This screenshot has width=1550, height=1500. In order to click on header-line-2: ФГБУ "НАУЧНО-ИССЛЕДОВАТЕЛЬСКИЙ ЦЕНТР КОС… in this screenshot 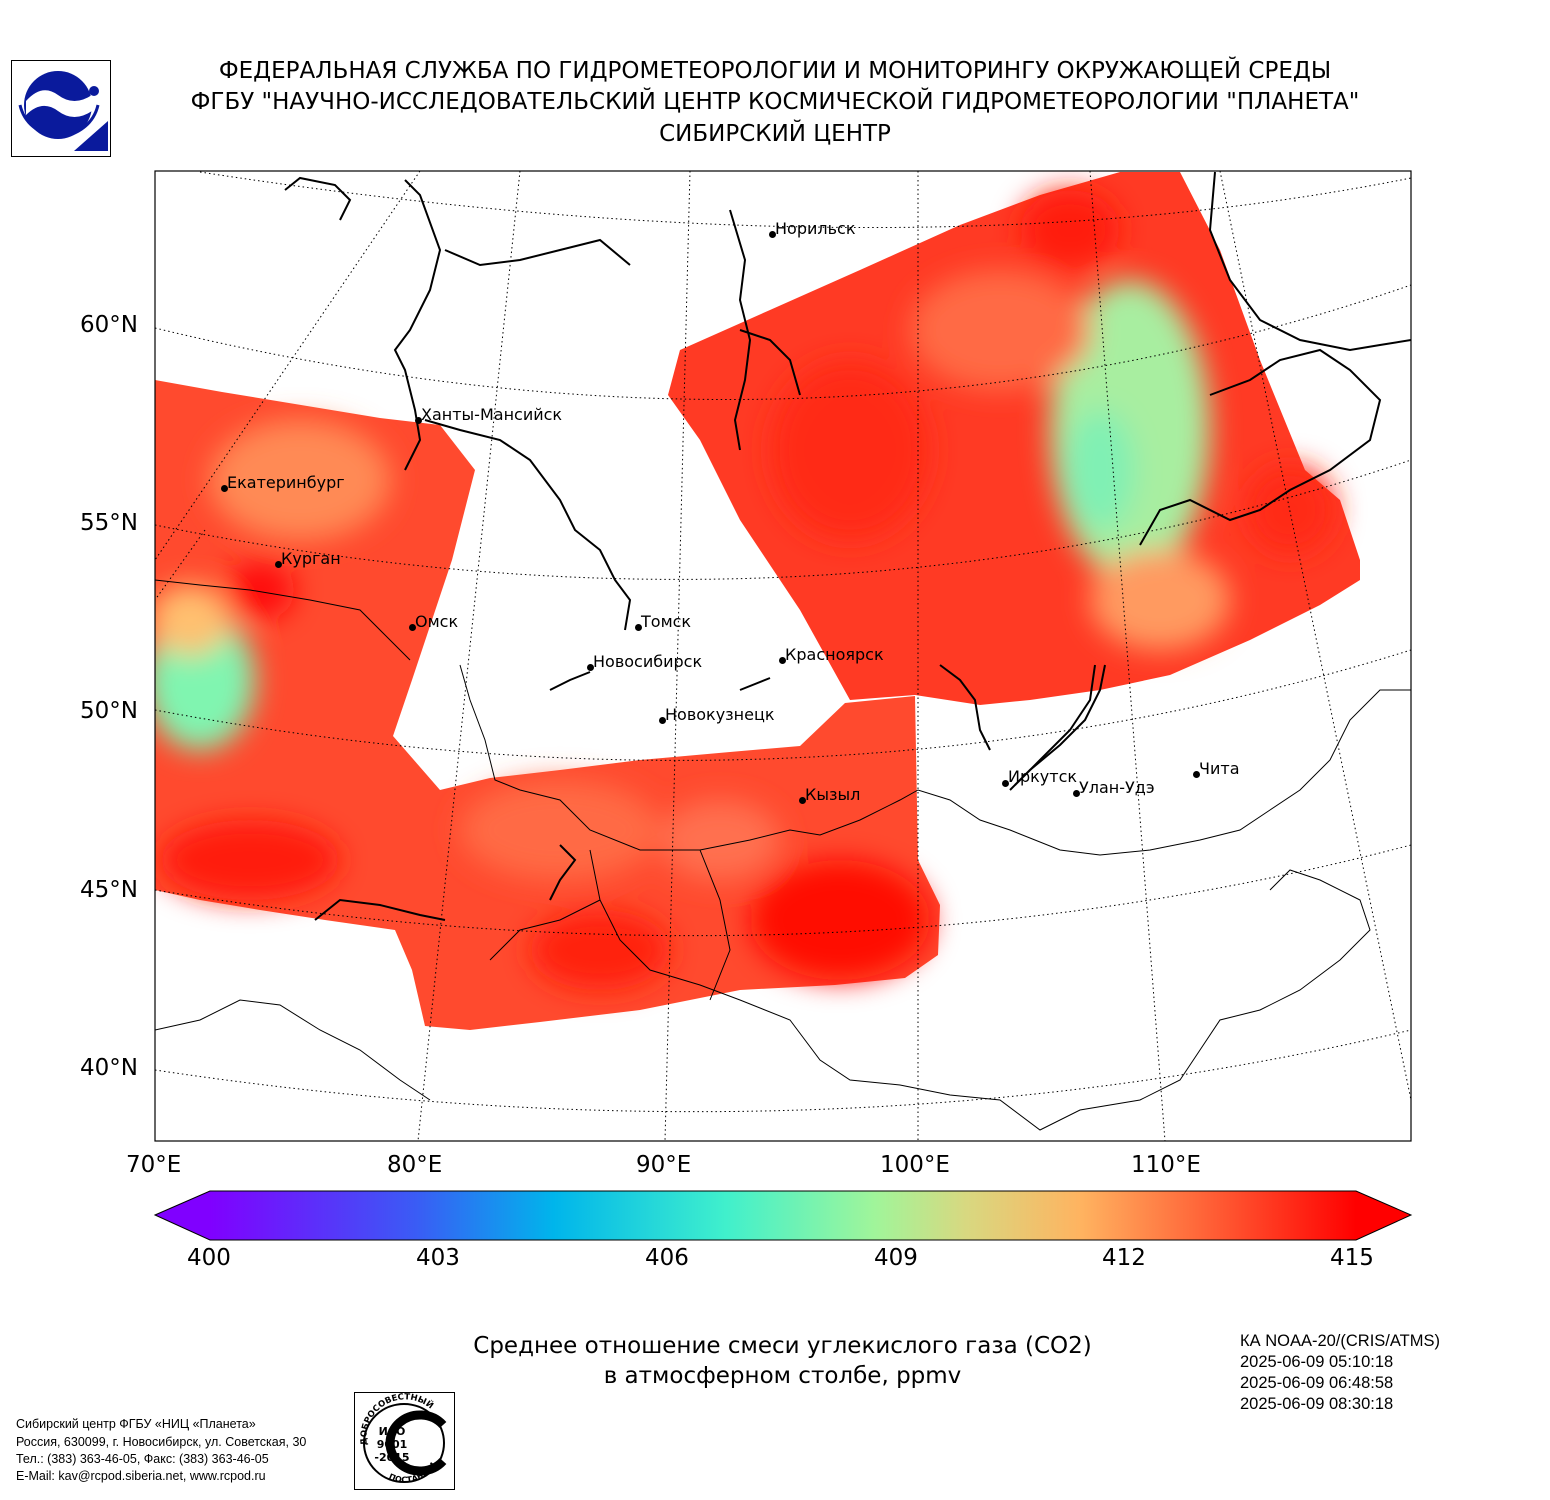, I will do `click(775, 102)`.